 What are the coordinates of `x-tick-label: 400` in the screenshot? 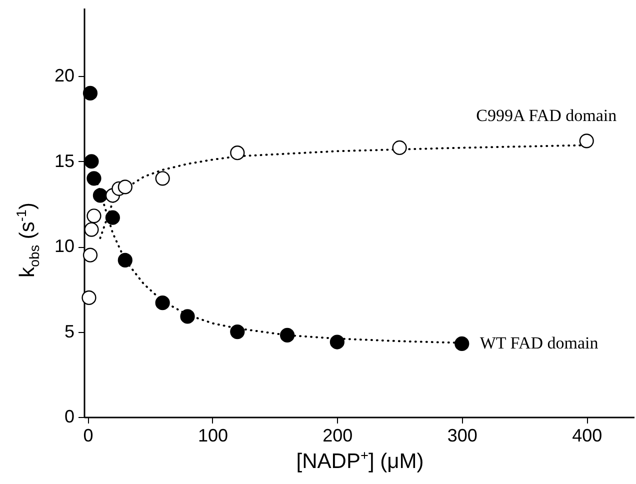 It's located at (587, 436).